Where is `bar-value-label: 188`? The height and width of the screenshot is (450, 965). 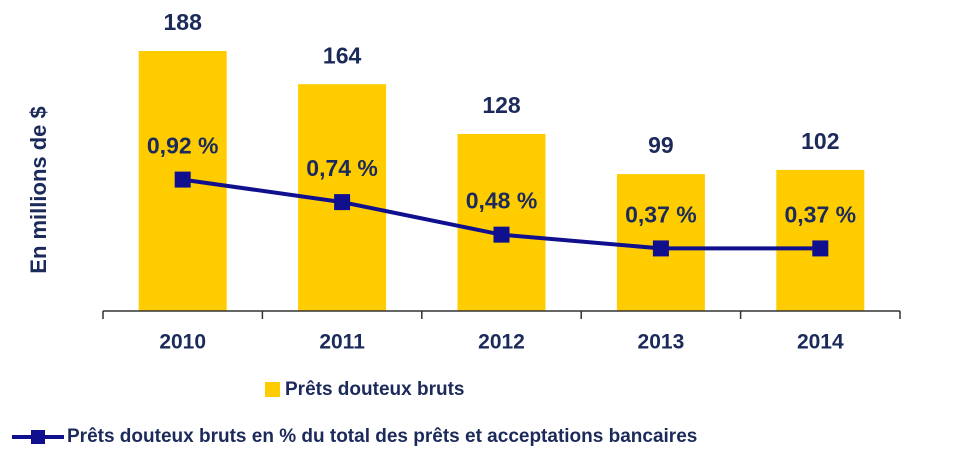 bar-value-label: 188 is located at coordinates (183, 22).